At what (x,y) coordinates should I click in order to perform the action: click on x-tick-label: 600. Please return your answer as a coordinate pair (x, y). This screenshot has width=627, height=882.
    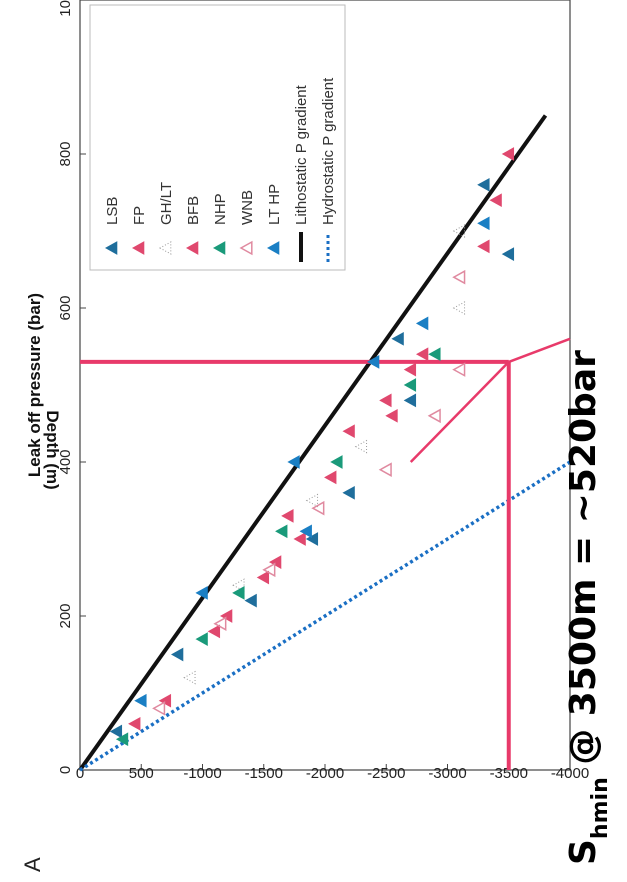
    Looking at the image, I should click on (65, 307).